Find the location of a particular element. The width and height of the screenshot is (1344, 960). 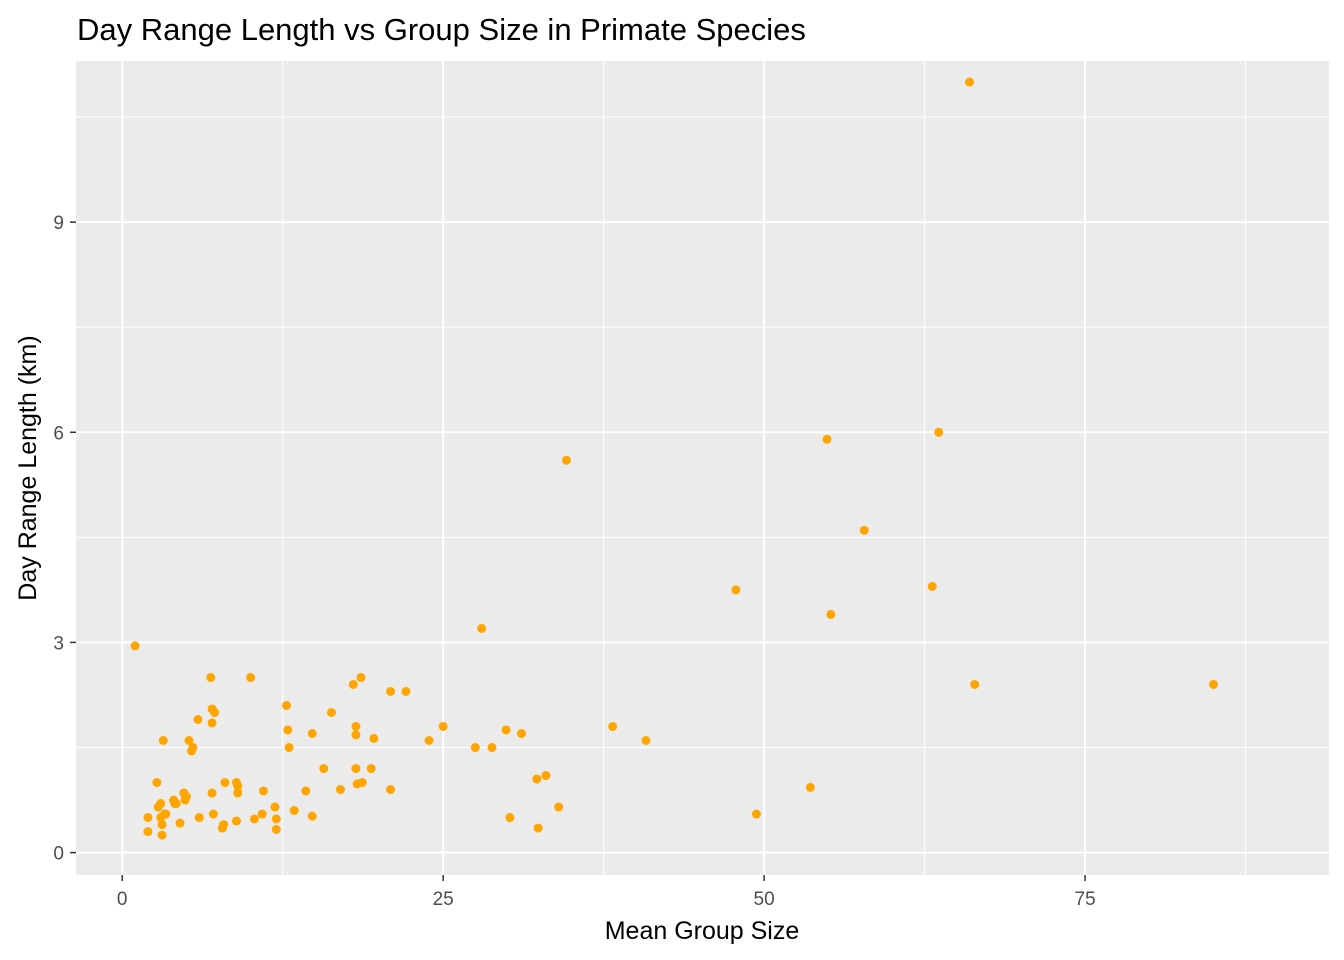

x-axis-ticks: 0 25 50 75 is located at coordinates (606, 892).